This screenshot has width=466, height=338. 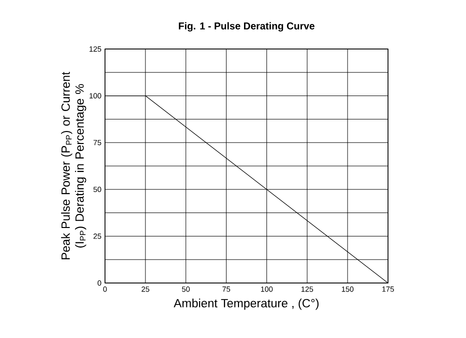 What do you see at coordinates (246, 304) in the screenshot?
I see `x-axis-title: Ambient Temperature , (C°)` at bounding box center [246, 304].